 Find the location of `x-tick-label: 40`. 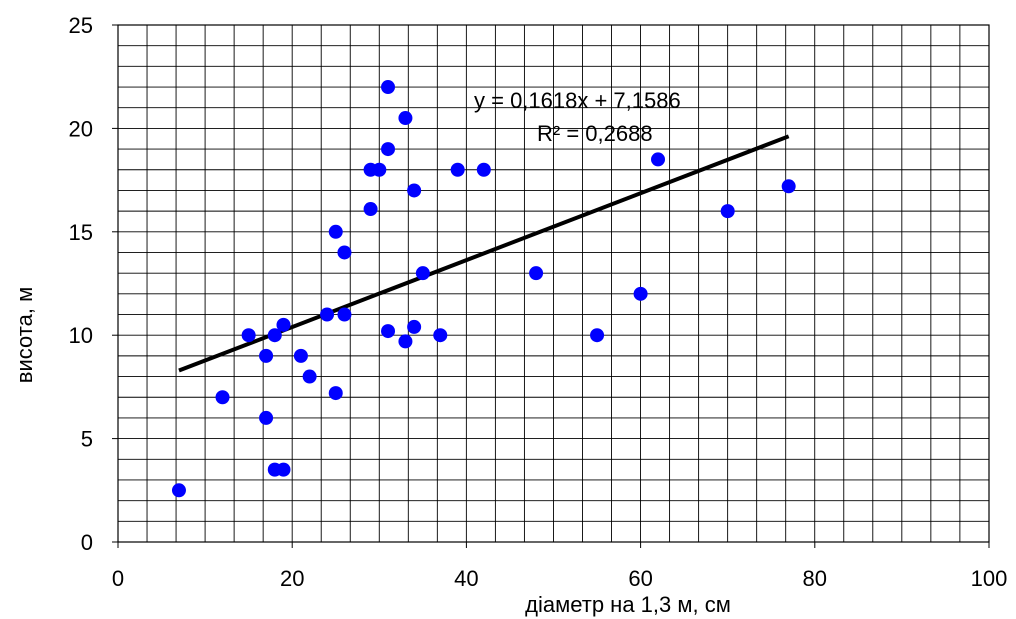

x-tick-label: 40 is located at coordinates (466, 578).